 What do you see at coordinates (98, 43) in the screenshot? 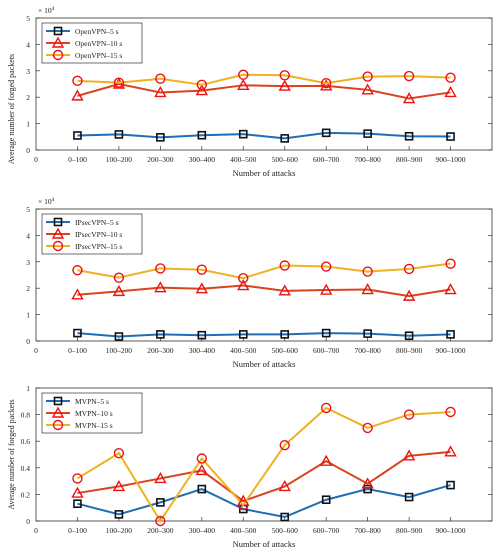
I see `legend-label: OpenVPN–10 s` at bounding box center [98, 43].